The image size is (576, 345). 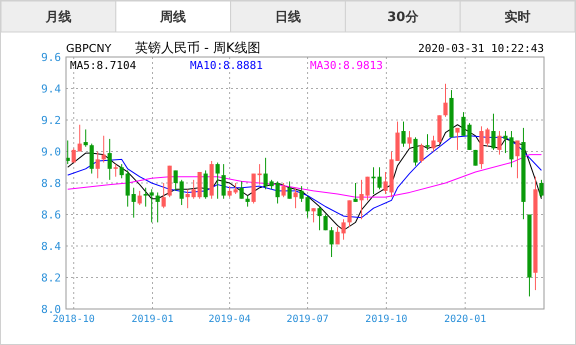 What do you see at coordinates (229, 319) in the screenshot?
I see `x-tick-label: 2019-04` at bounding box center [229, 319].